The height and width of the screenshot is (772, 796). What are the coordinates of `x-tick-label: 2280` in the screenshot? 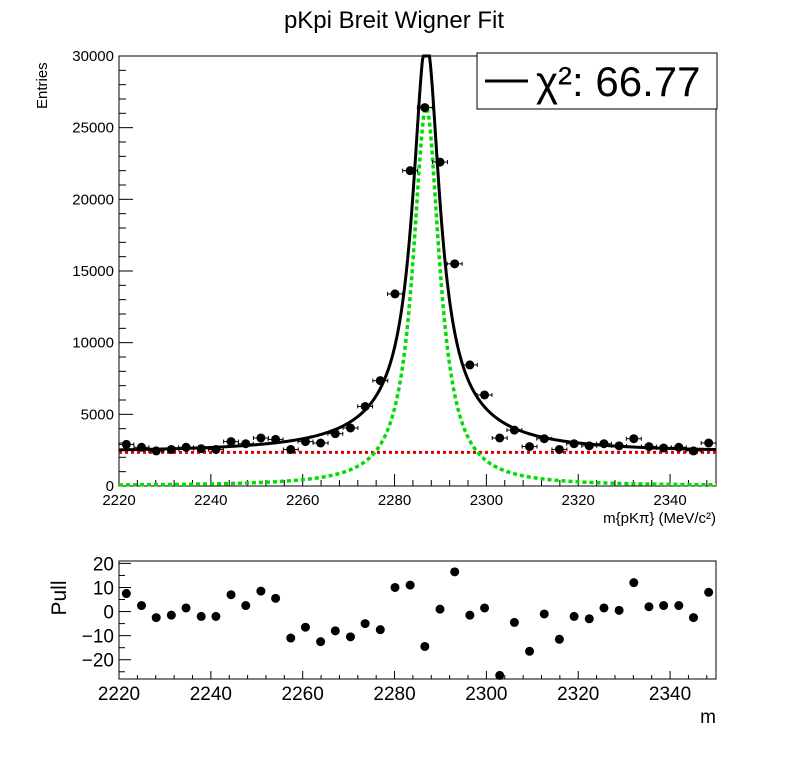 It's located at (394, 500).